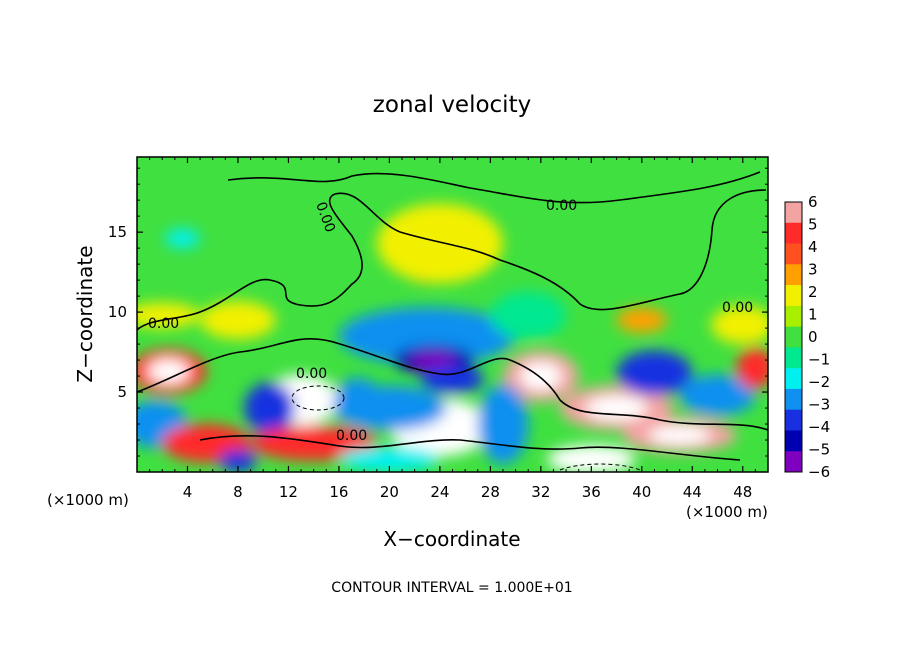 This screenshot has width=904, height=654. What do you see at coordinates (813, 225) in the screenshot?
I see `colorbar-label: 5` at bounding box center [813, 225].